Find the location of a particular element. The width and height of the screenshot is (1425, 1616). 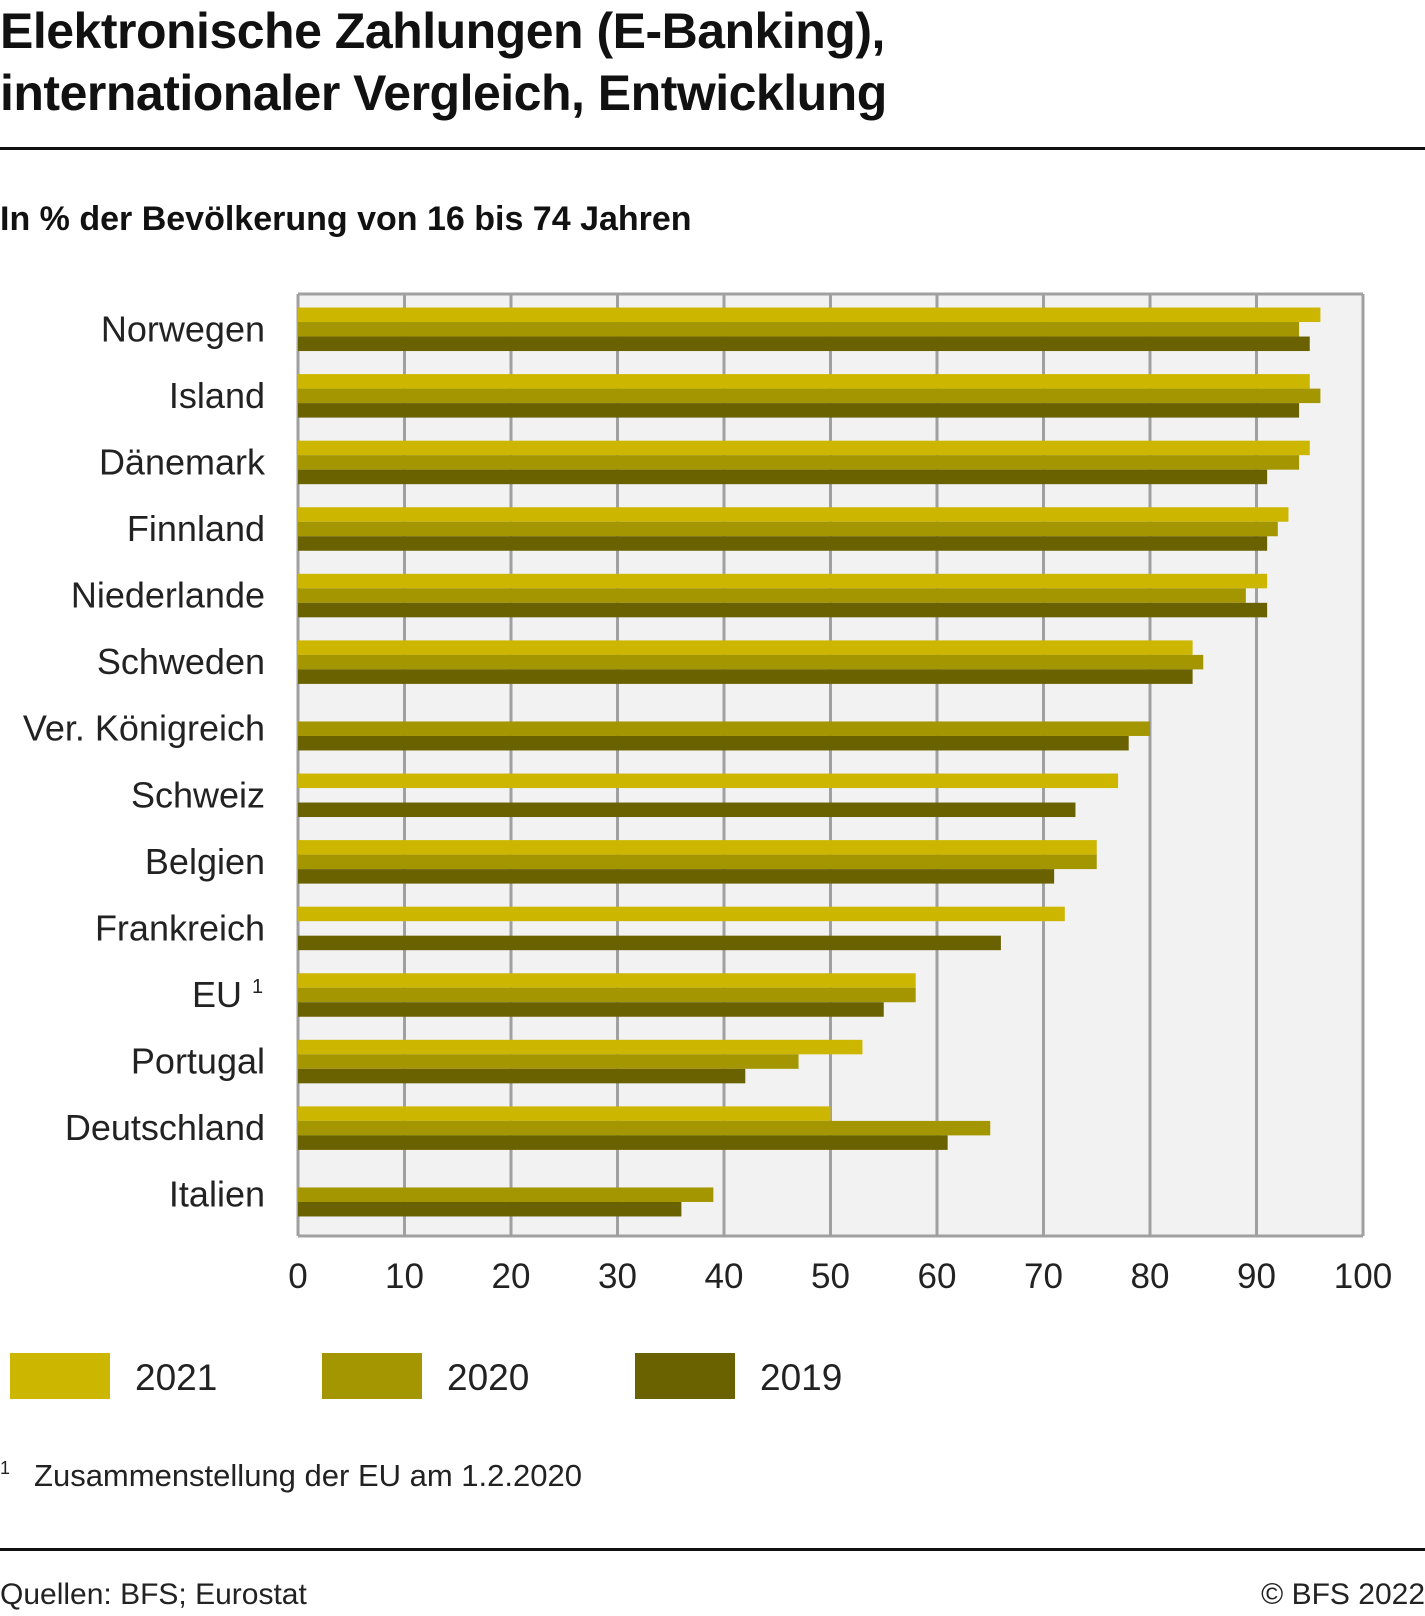

legend-label: 2019 is located at coordinates (801, 1377).